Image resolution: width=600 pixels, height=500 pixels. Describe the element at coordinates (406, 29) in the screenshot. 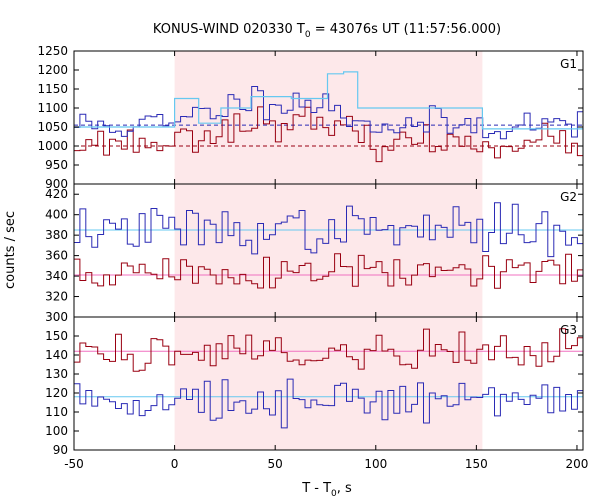

I see `chart-title-suffix: = 43076s UT (11:57:56.000)` at that location.